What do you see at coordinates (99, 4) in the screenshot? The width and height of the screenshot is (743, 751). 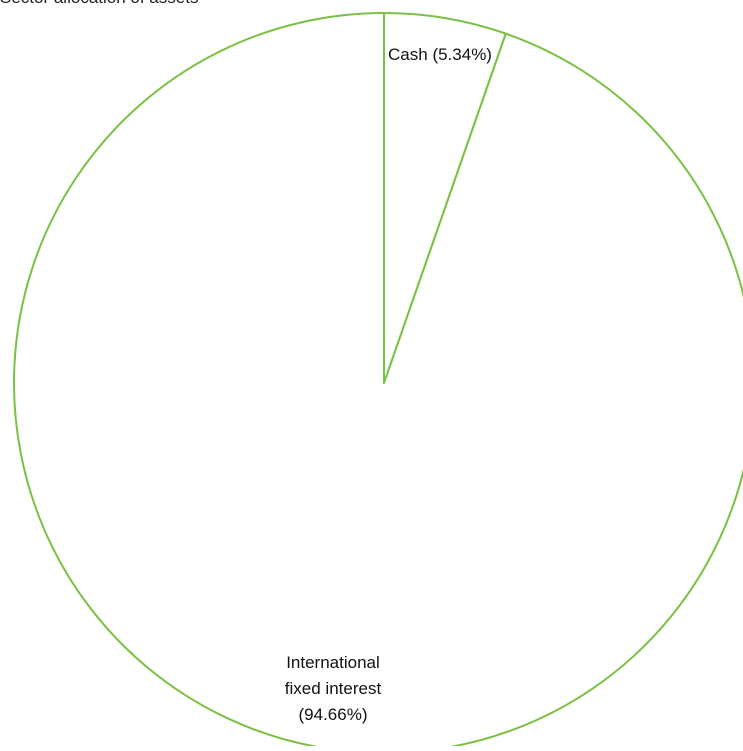 I see `chart-title: Sector allocation of assets` at bounding box center [99, 4].